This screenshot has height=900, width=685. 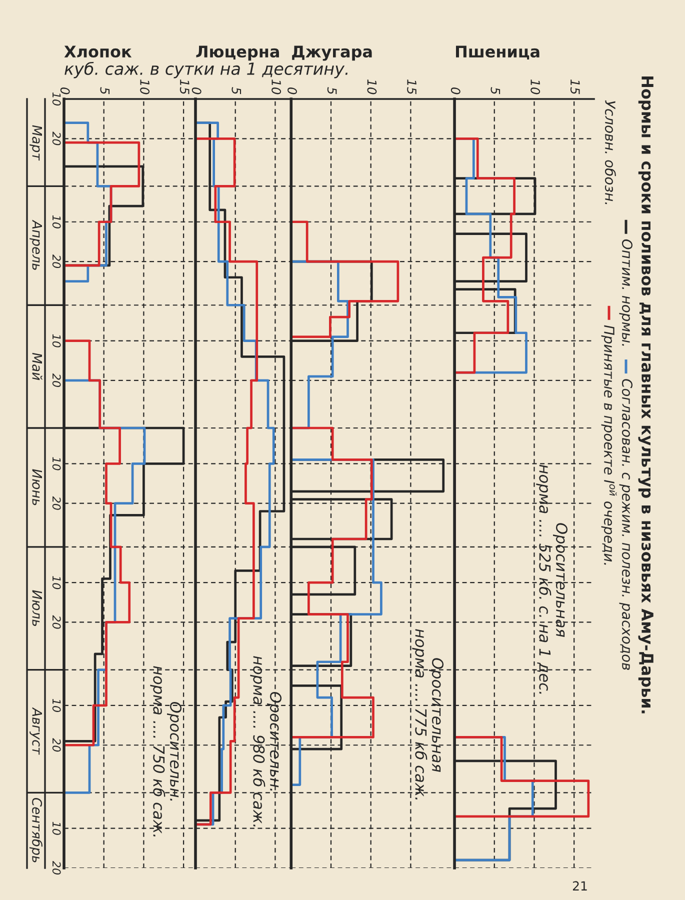 What do you see at coordinates (625, 292) in the screenshot?
I see `legend-label: Оптим. нормы.` at bounding box center [625, 292].